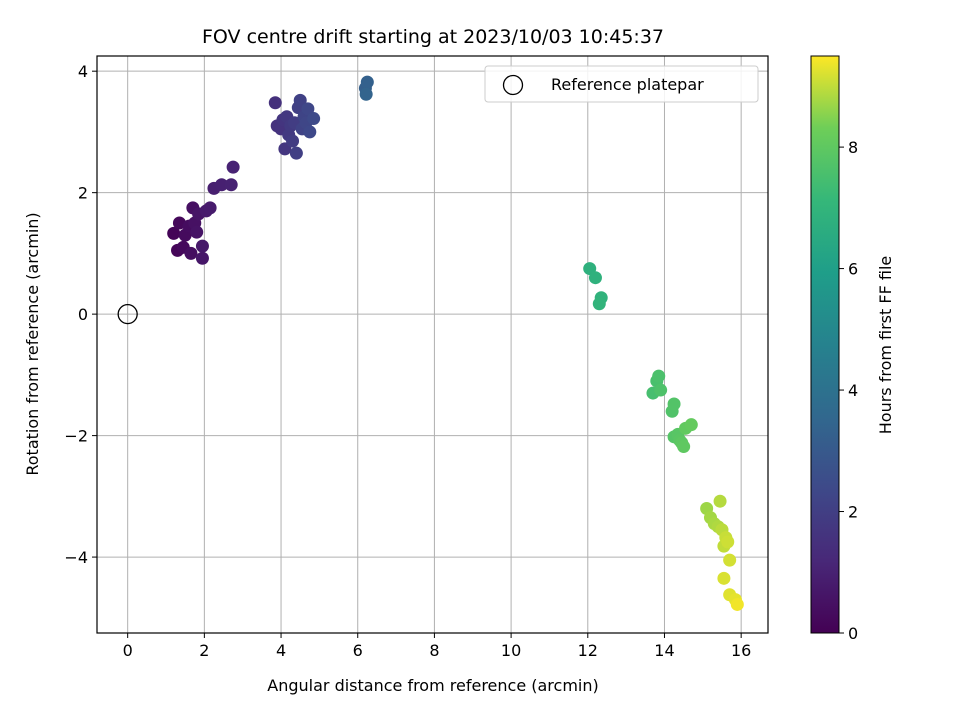 The height and width of the screenshot is (720, 960). What do you see at coordinates (853, 147) in the screenshot?
I see `colorbar-tick-label: 8` at bounding box center [853, 147].